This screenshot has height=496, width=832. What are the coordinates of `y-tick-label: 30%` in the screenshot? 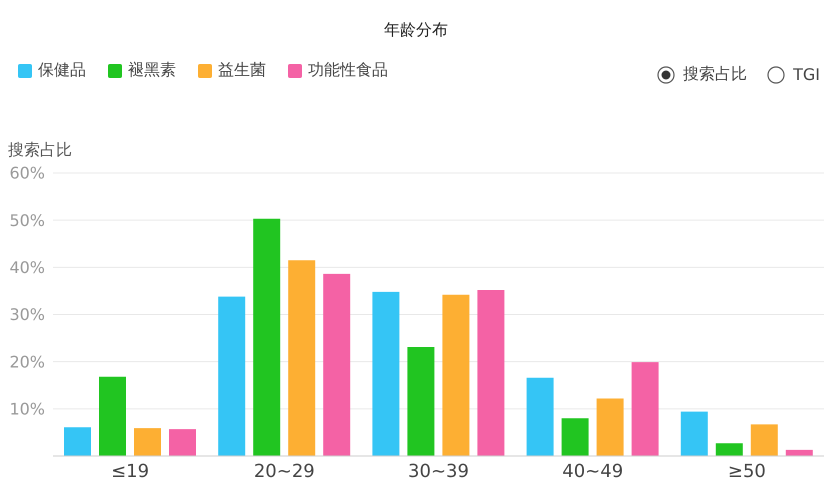 It's located at (27, 314).